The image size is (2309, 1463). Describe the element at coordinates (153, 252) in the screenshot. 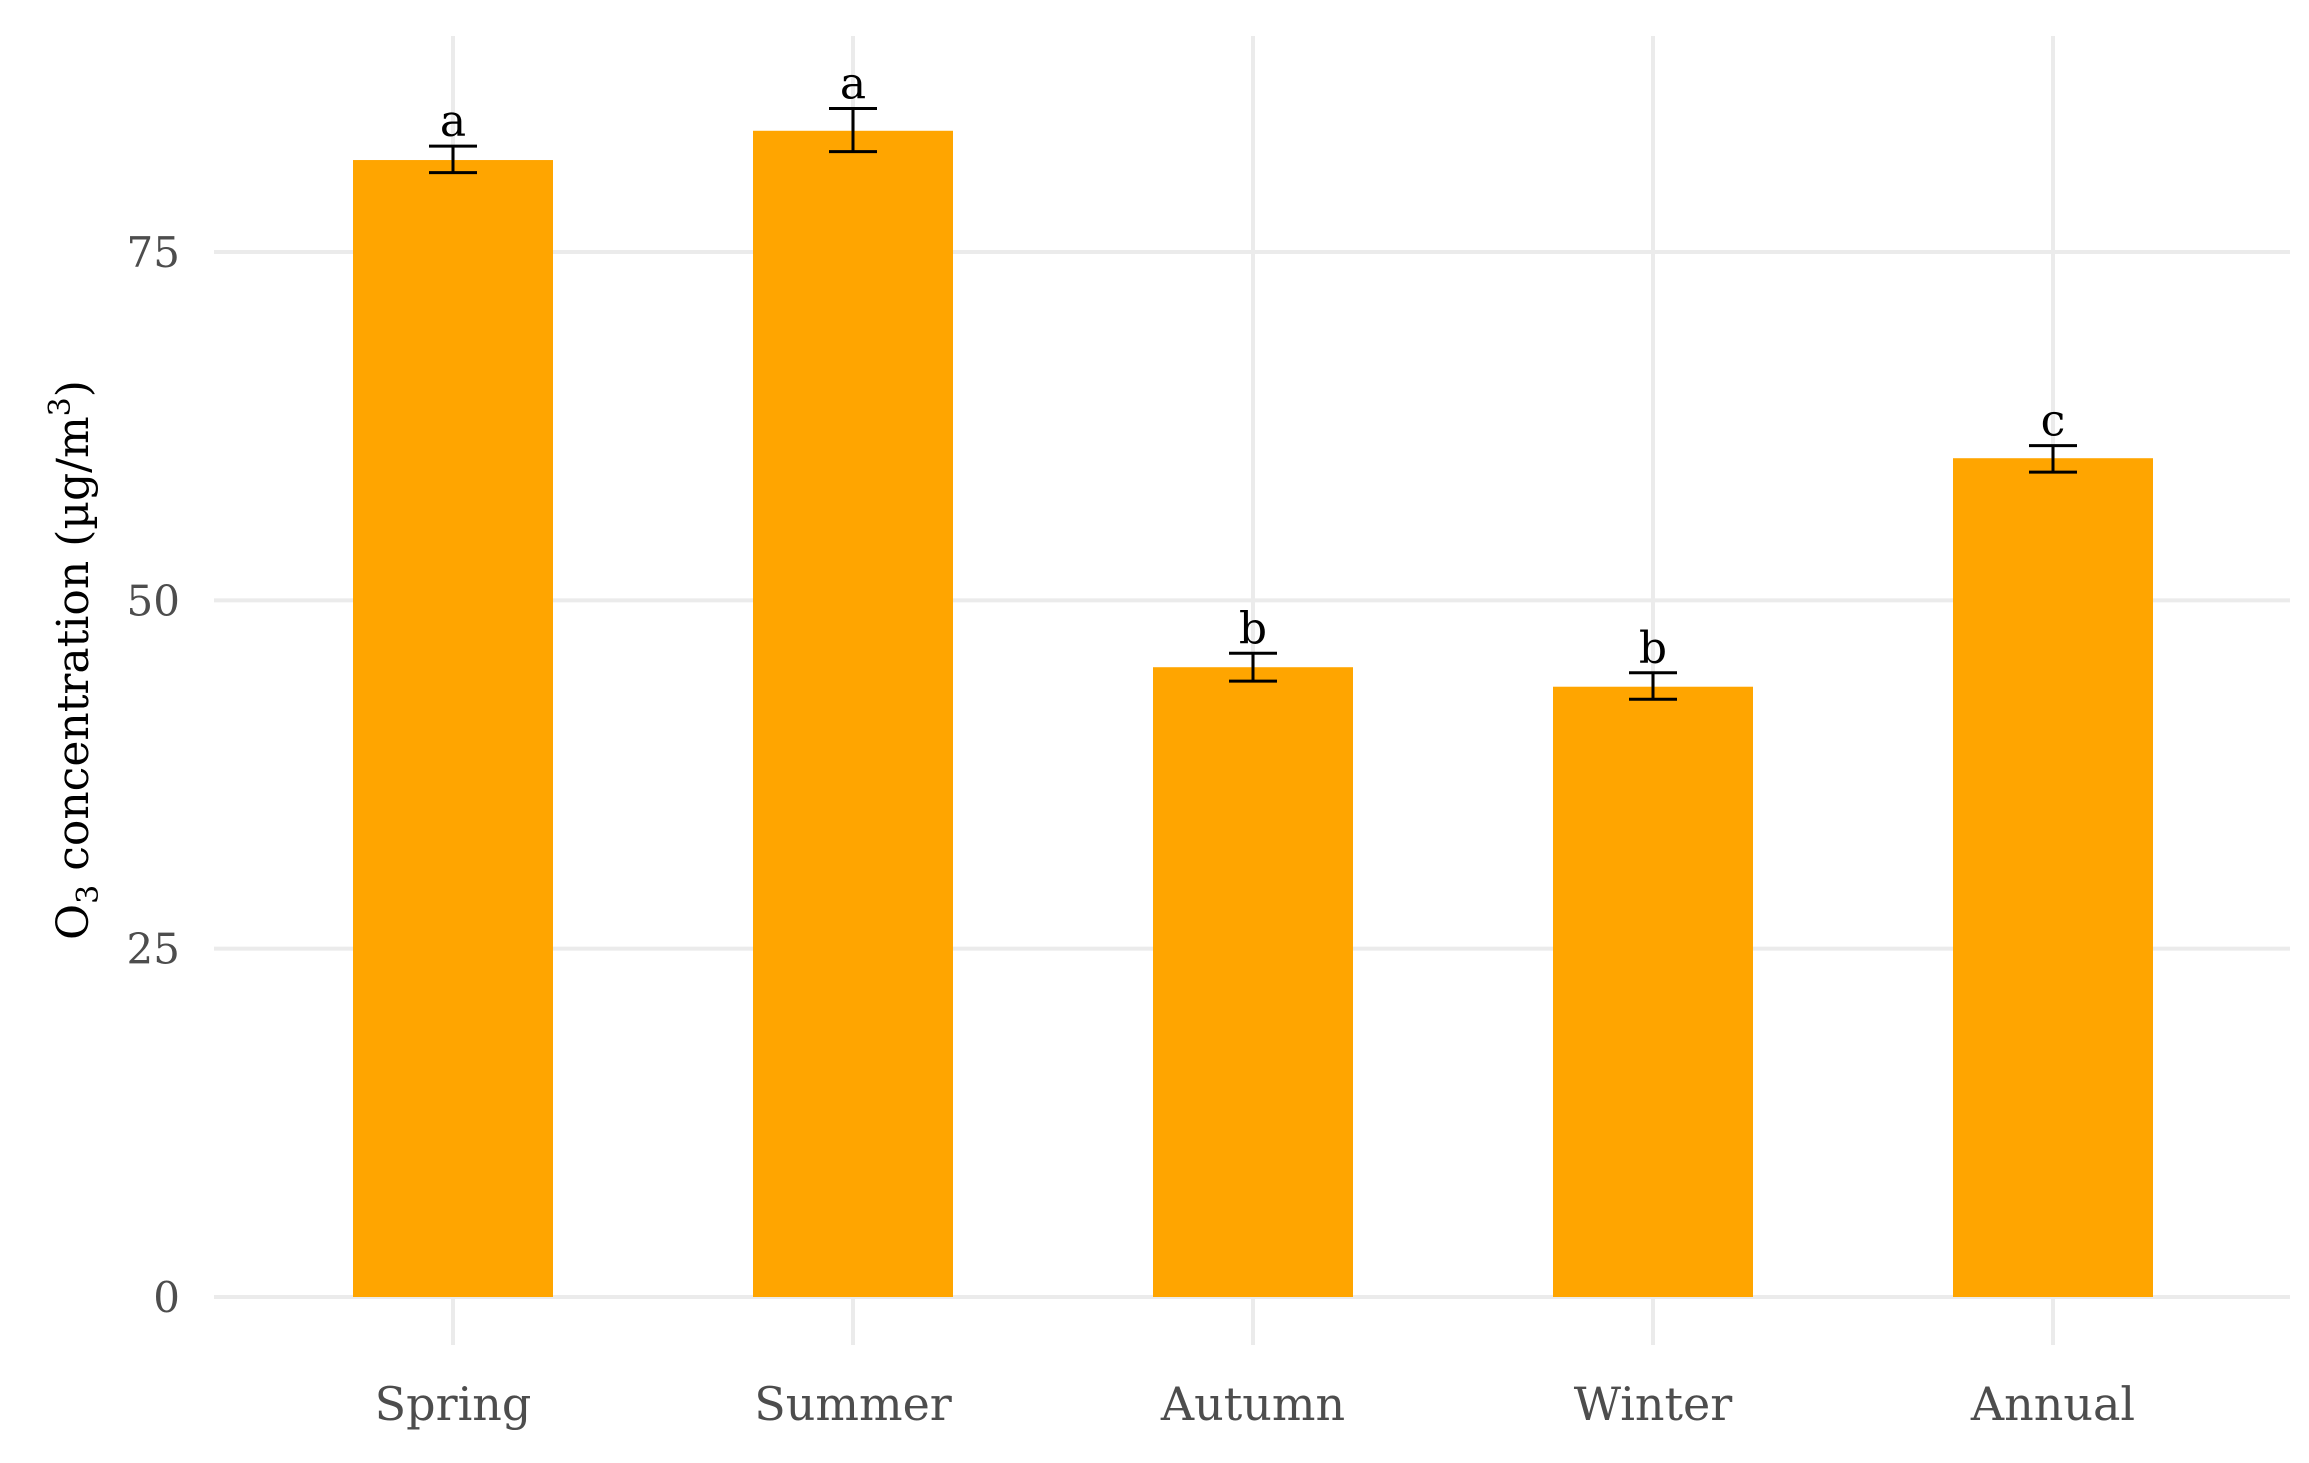

I see `y-tick-label: 75` at that location.